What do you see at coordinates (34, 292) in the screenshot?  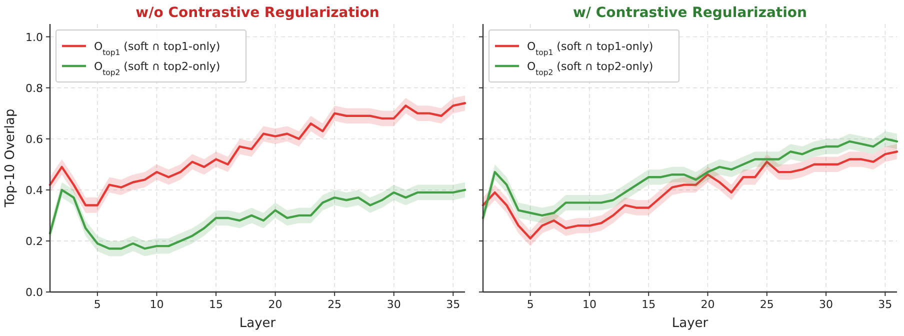 I see `y-tick-label: 0.0` at bounding box center [34, 292].